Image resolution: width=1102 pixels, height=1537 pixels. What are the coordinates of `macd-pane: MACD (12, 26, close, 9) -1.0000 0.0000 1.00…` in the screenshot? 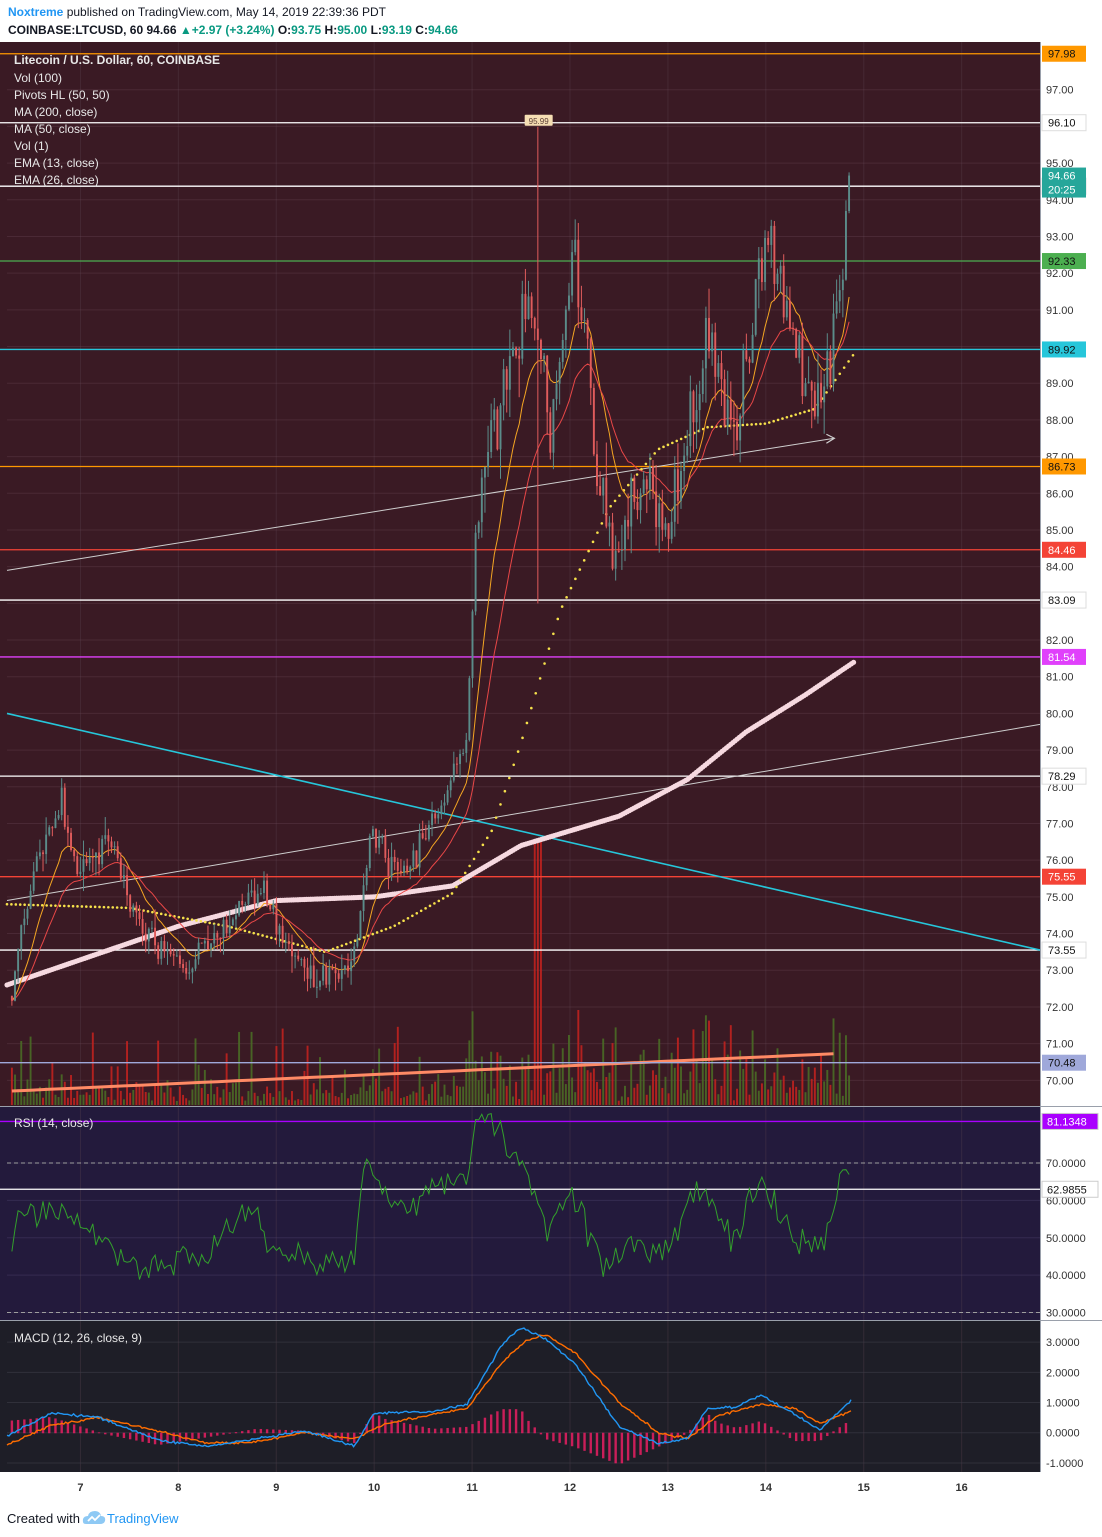 It's located at (544, 1398).